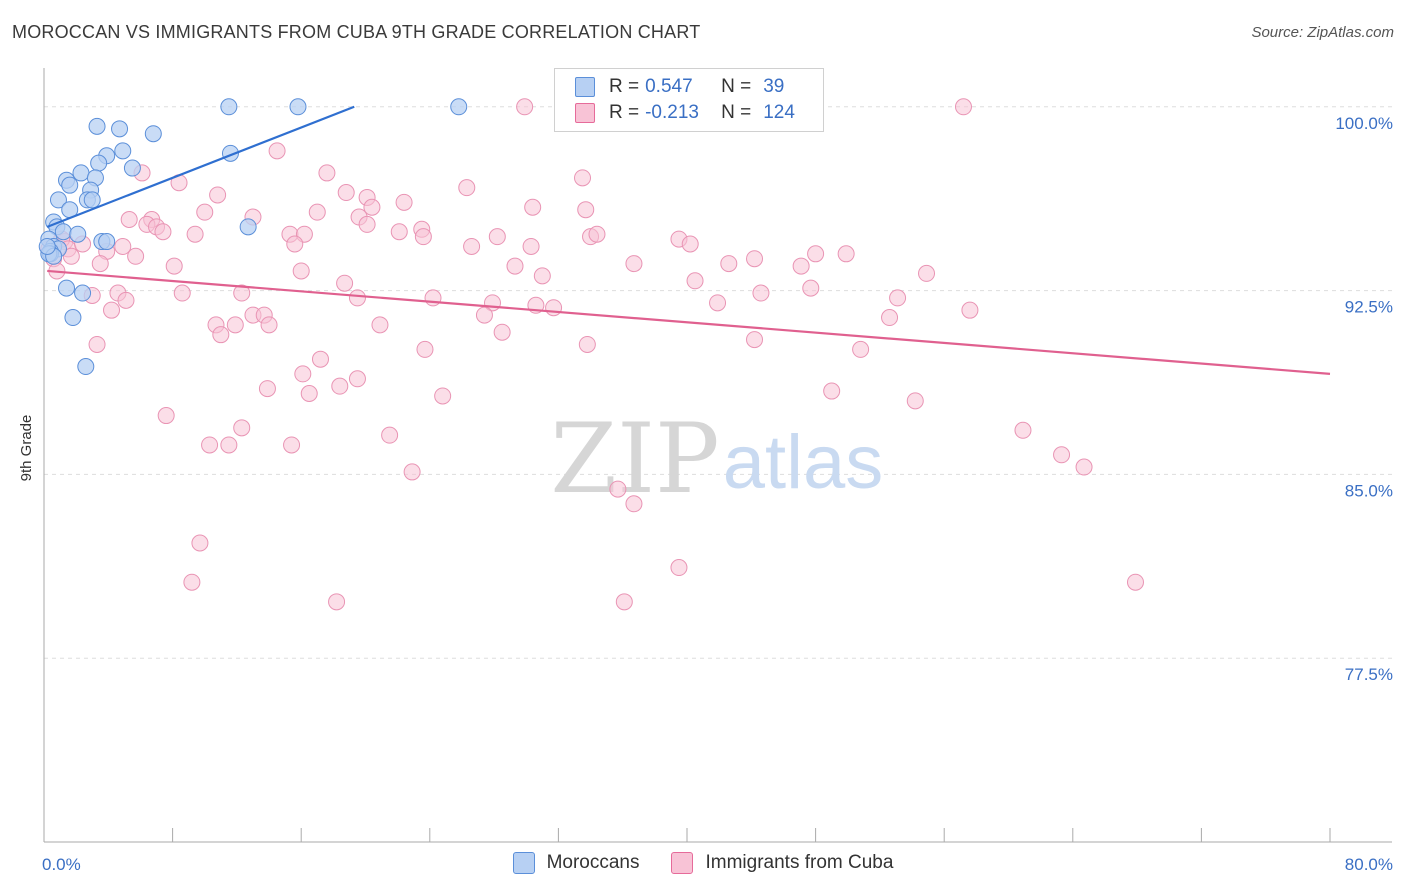 This screenshot has height=892, width=1406. Describe the element at coordinates (689, 100) in the screenshot. I see `correlation-legend: R = 0.547 N = 39 R = -0.213 N = 124` at that location.